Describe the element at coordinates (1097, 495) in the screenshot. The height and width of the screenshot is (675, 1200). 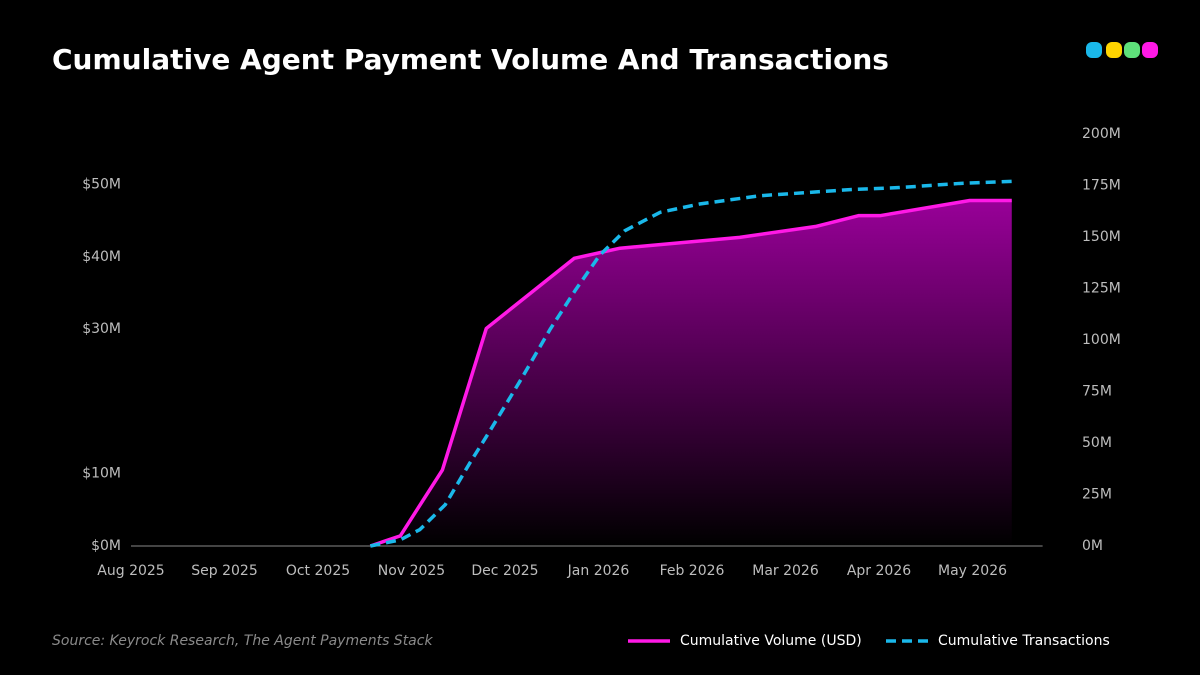
I see `y2-tick-label: 25M` at that location.